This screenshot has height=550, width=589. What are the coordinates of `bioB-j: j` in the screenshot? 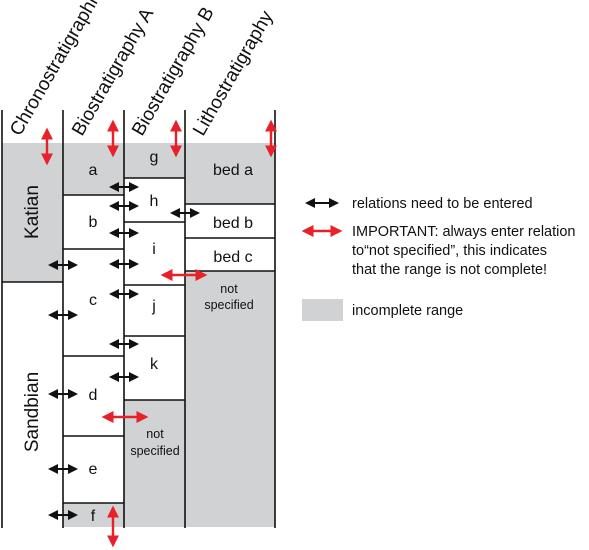 It's located at (153, 306).